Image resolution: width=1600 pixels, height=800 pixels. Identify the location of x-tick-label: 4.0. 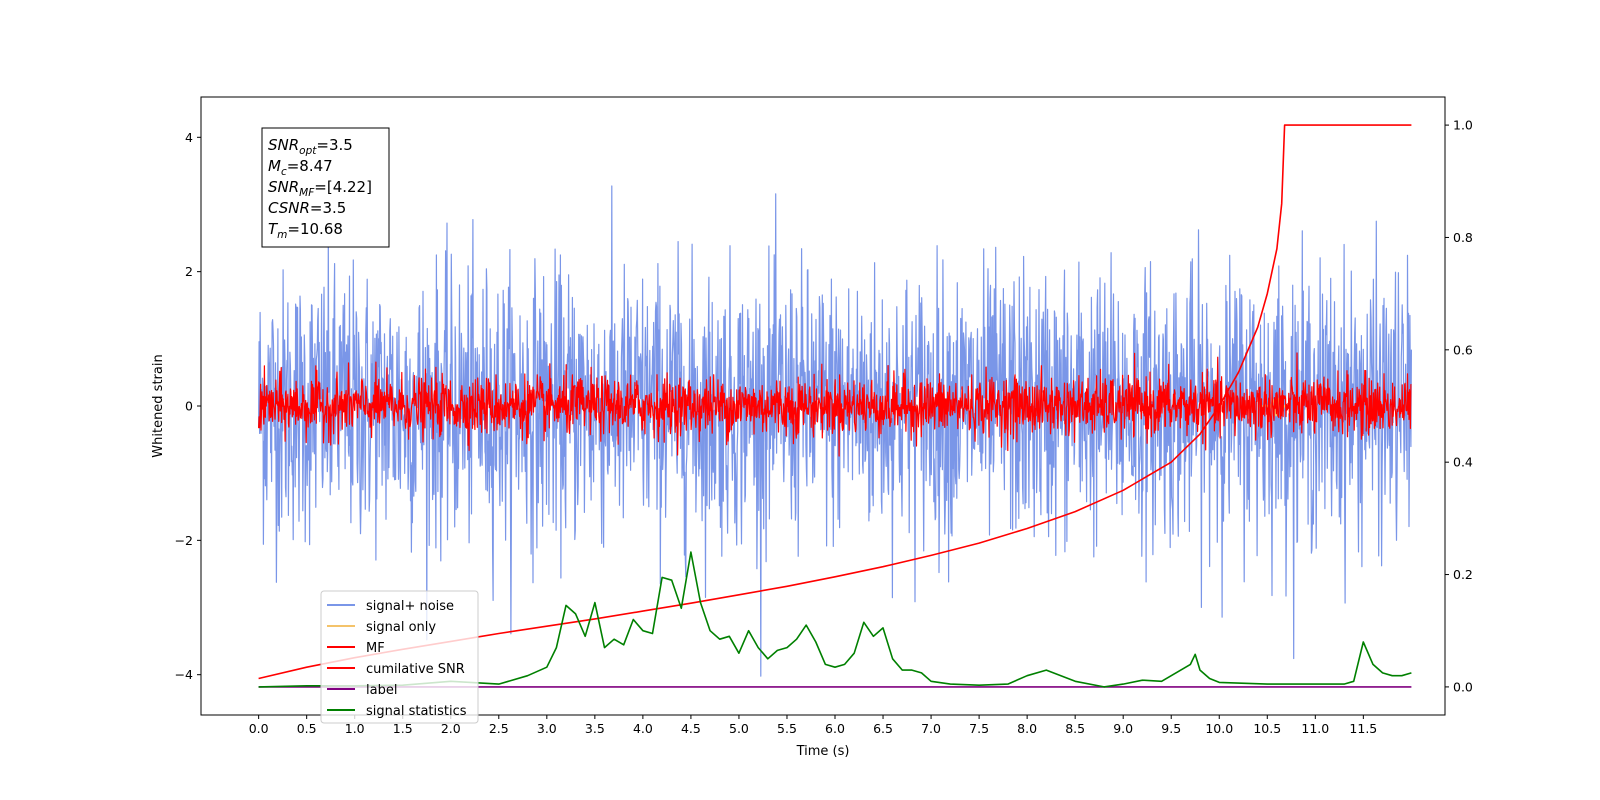
(643, 728).